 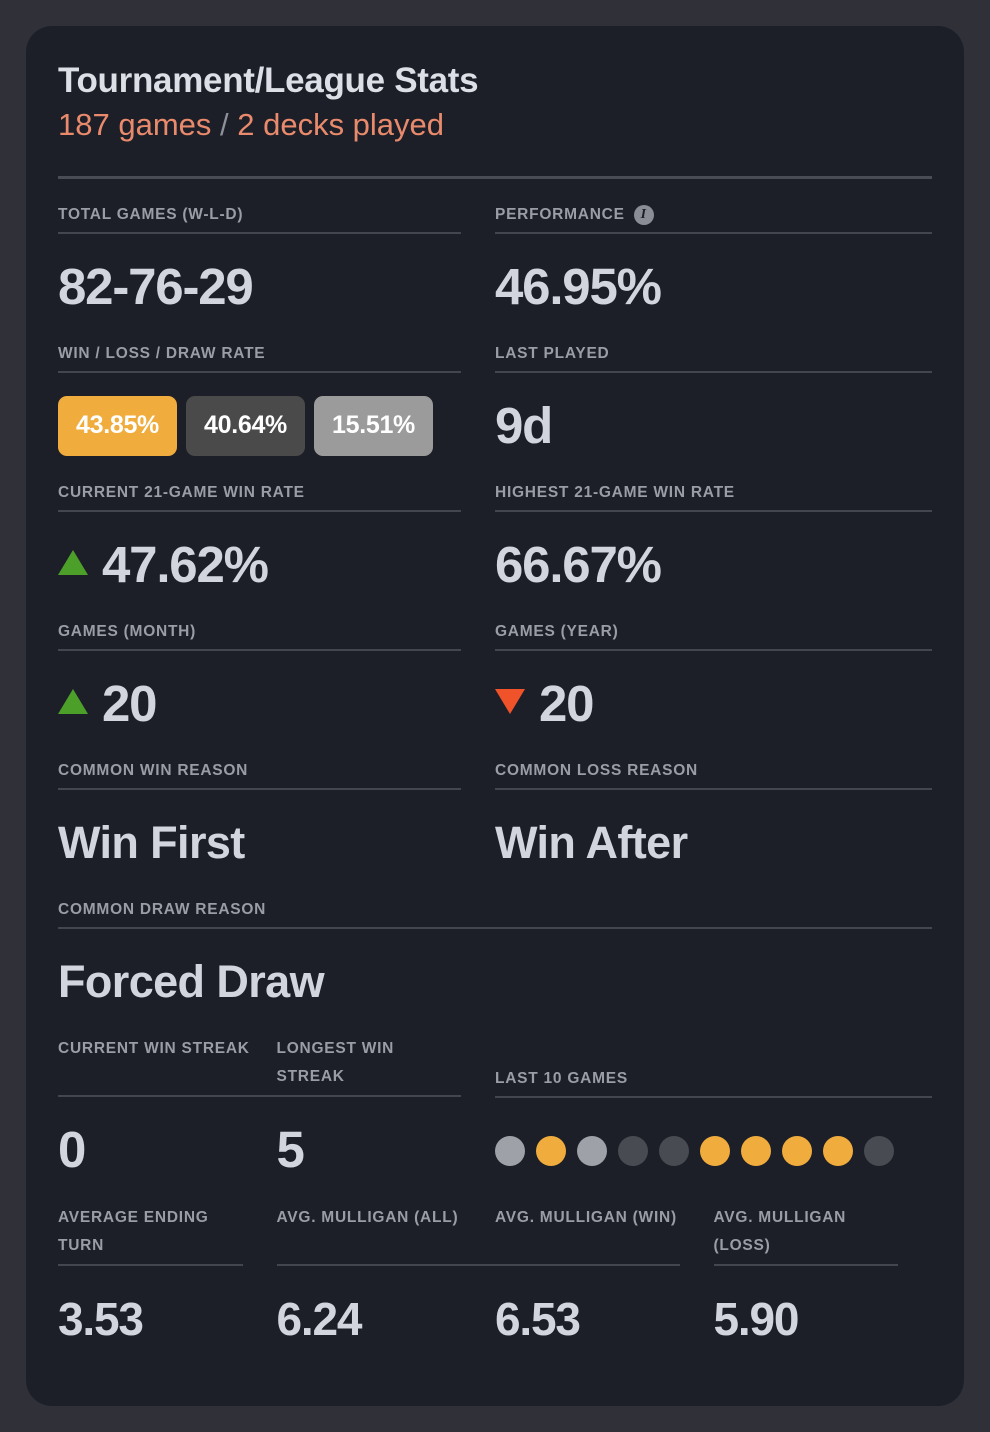 I want to click on stat-label: COMMON DRAW REASON, so click(x=162, y=909).